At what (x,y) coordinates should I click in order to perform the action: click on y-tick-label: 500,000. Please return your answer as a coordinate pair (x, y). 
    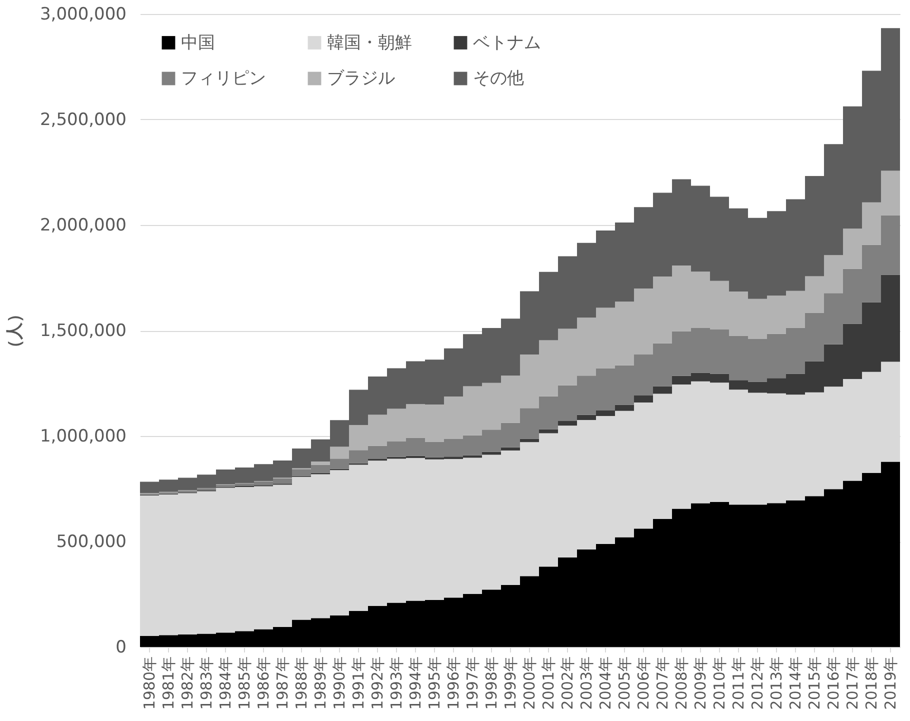
    Looking at the image, I should click on (91, 542).